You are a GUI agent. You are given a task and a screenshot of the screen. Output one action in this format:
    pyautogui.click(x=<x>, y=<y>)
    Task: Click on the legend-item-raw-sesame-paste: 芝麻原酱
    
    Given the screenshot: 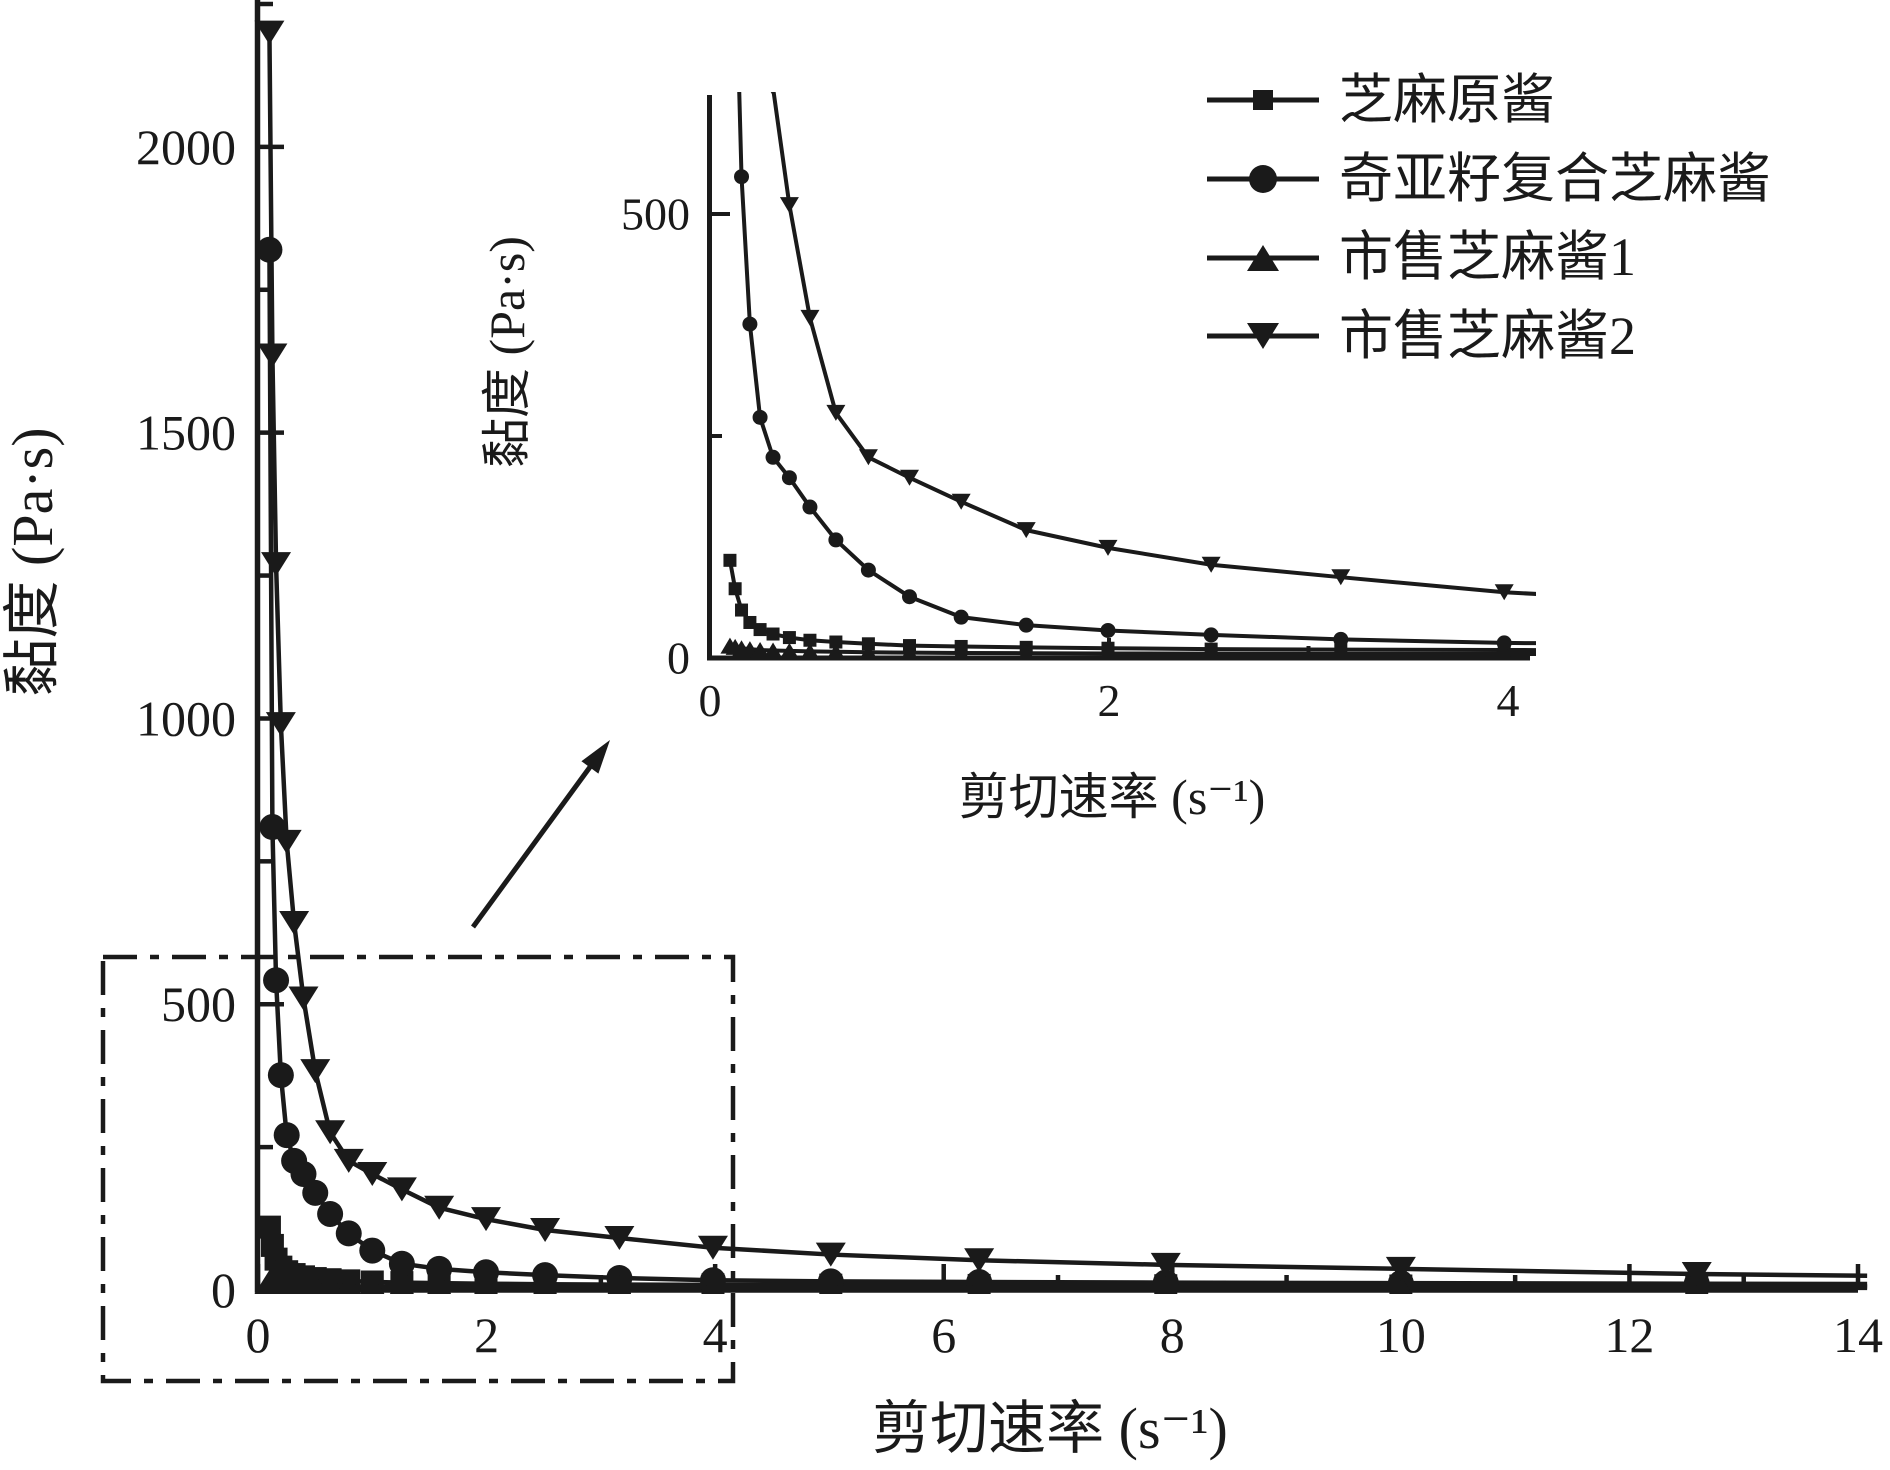 What is the action you would take?
    pyautogui.click(x=1488, y=100)
    